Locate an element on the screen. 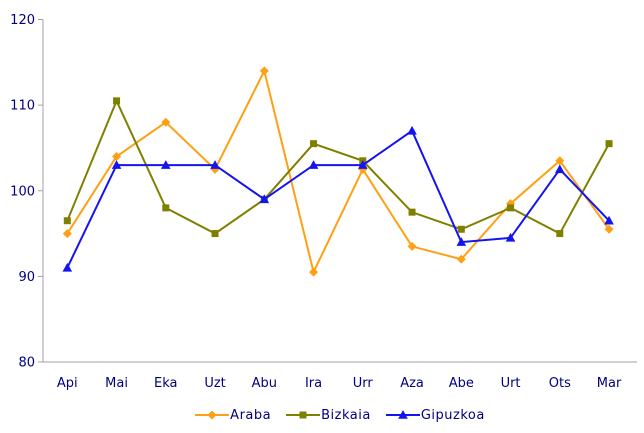  x-category-label: Abe is located at coordinates (461, 383).